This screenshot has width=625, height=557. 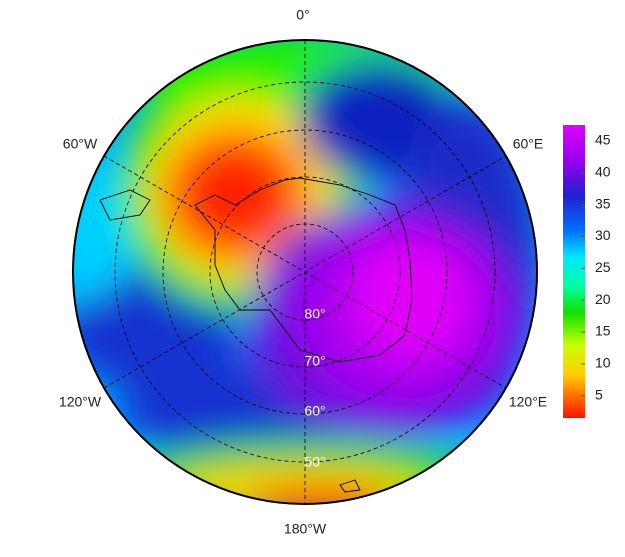 I want to click on lon-label: 60°E, so click(x=528, y=144).